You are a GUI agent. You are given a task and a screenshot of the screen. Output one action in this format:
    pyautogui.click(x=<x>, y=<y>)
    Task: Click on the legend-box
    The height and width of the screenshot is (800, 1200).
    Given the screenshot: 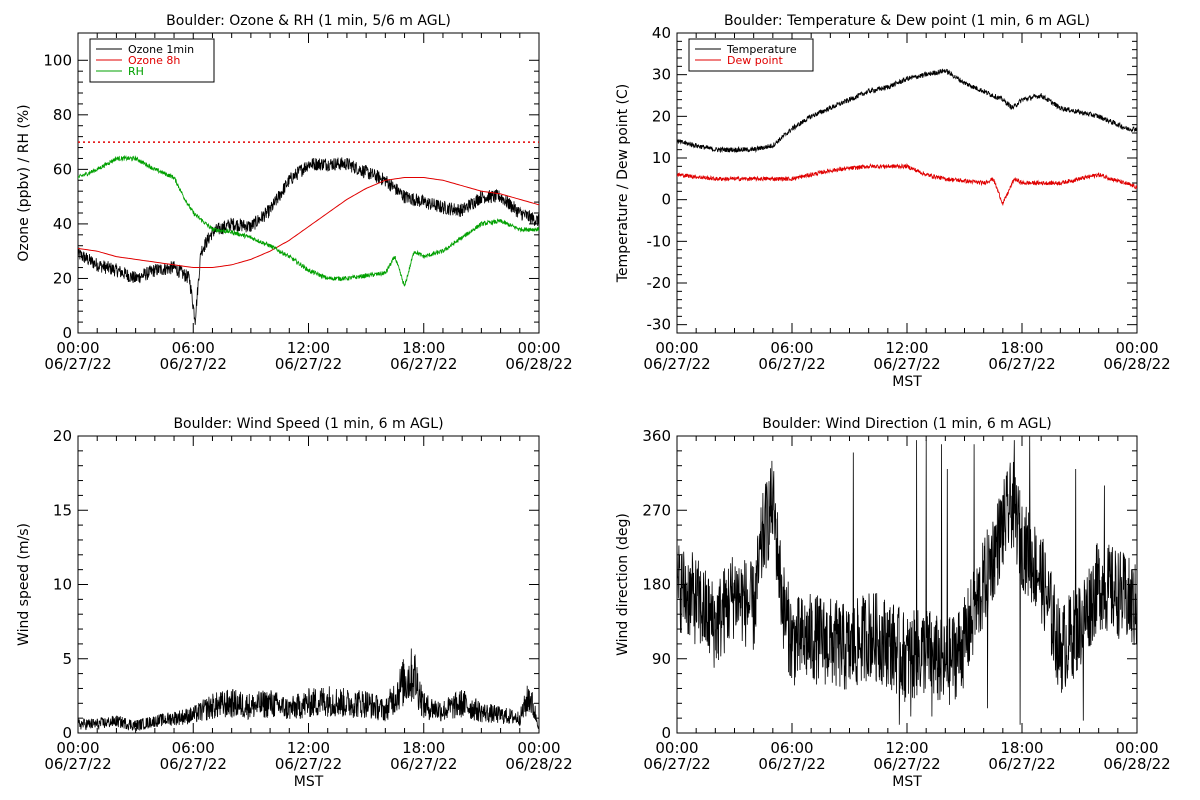 What is the action you would take?
    pyautogui.click(x=751, y=55)
    